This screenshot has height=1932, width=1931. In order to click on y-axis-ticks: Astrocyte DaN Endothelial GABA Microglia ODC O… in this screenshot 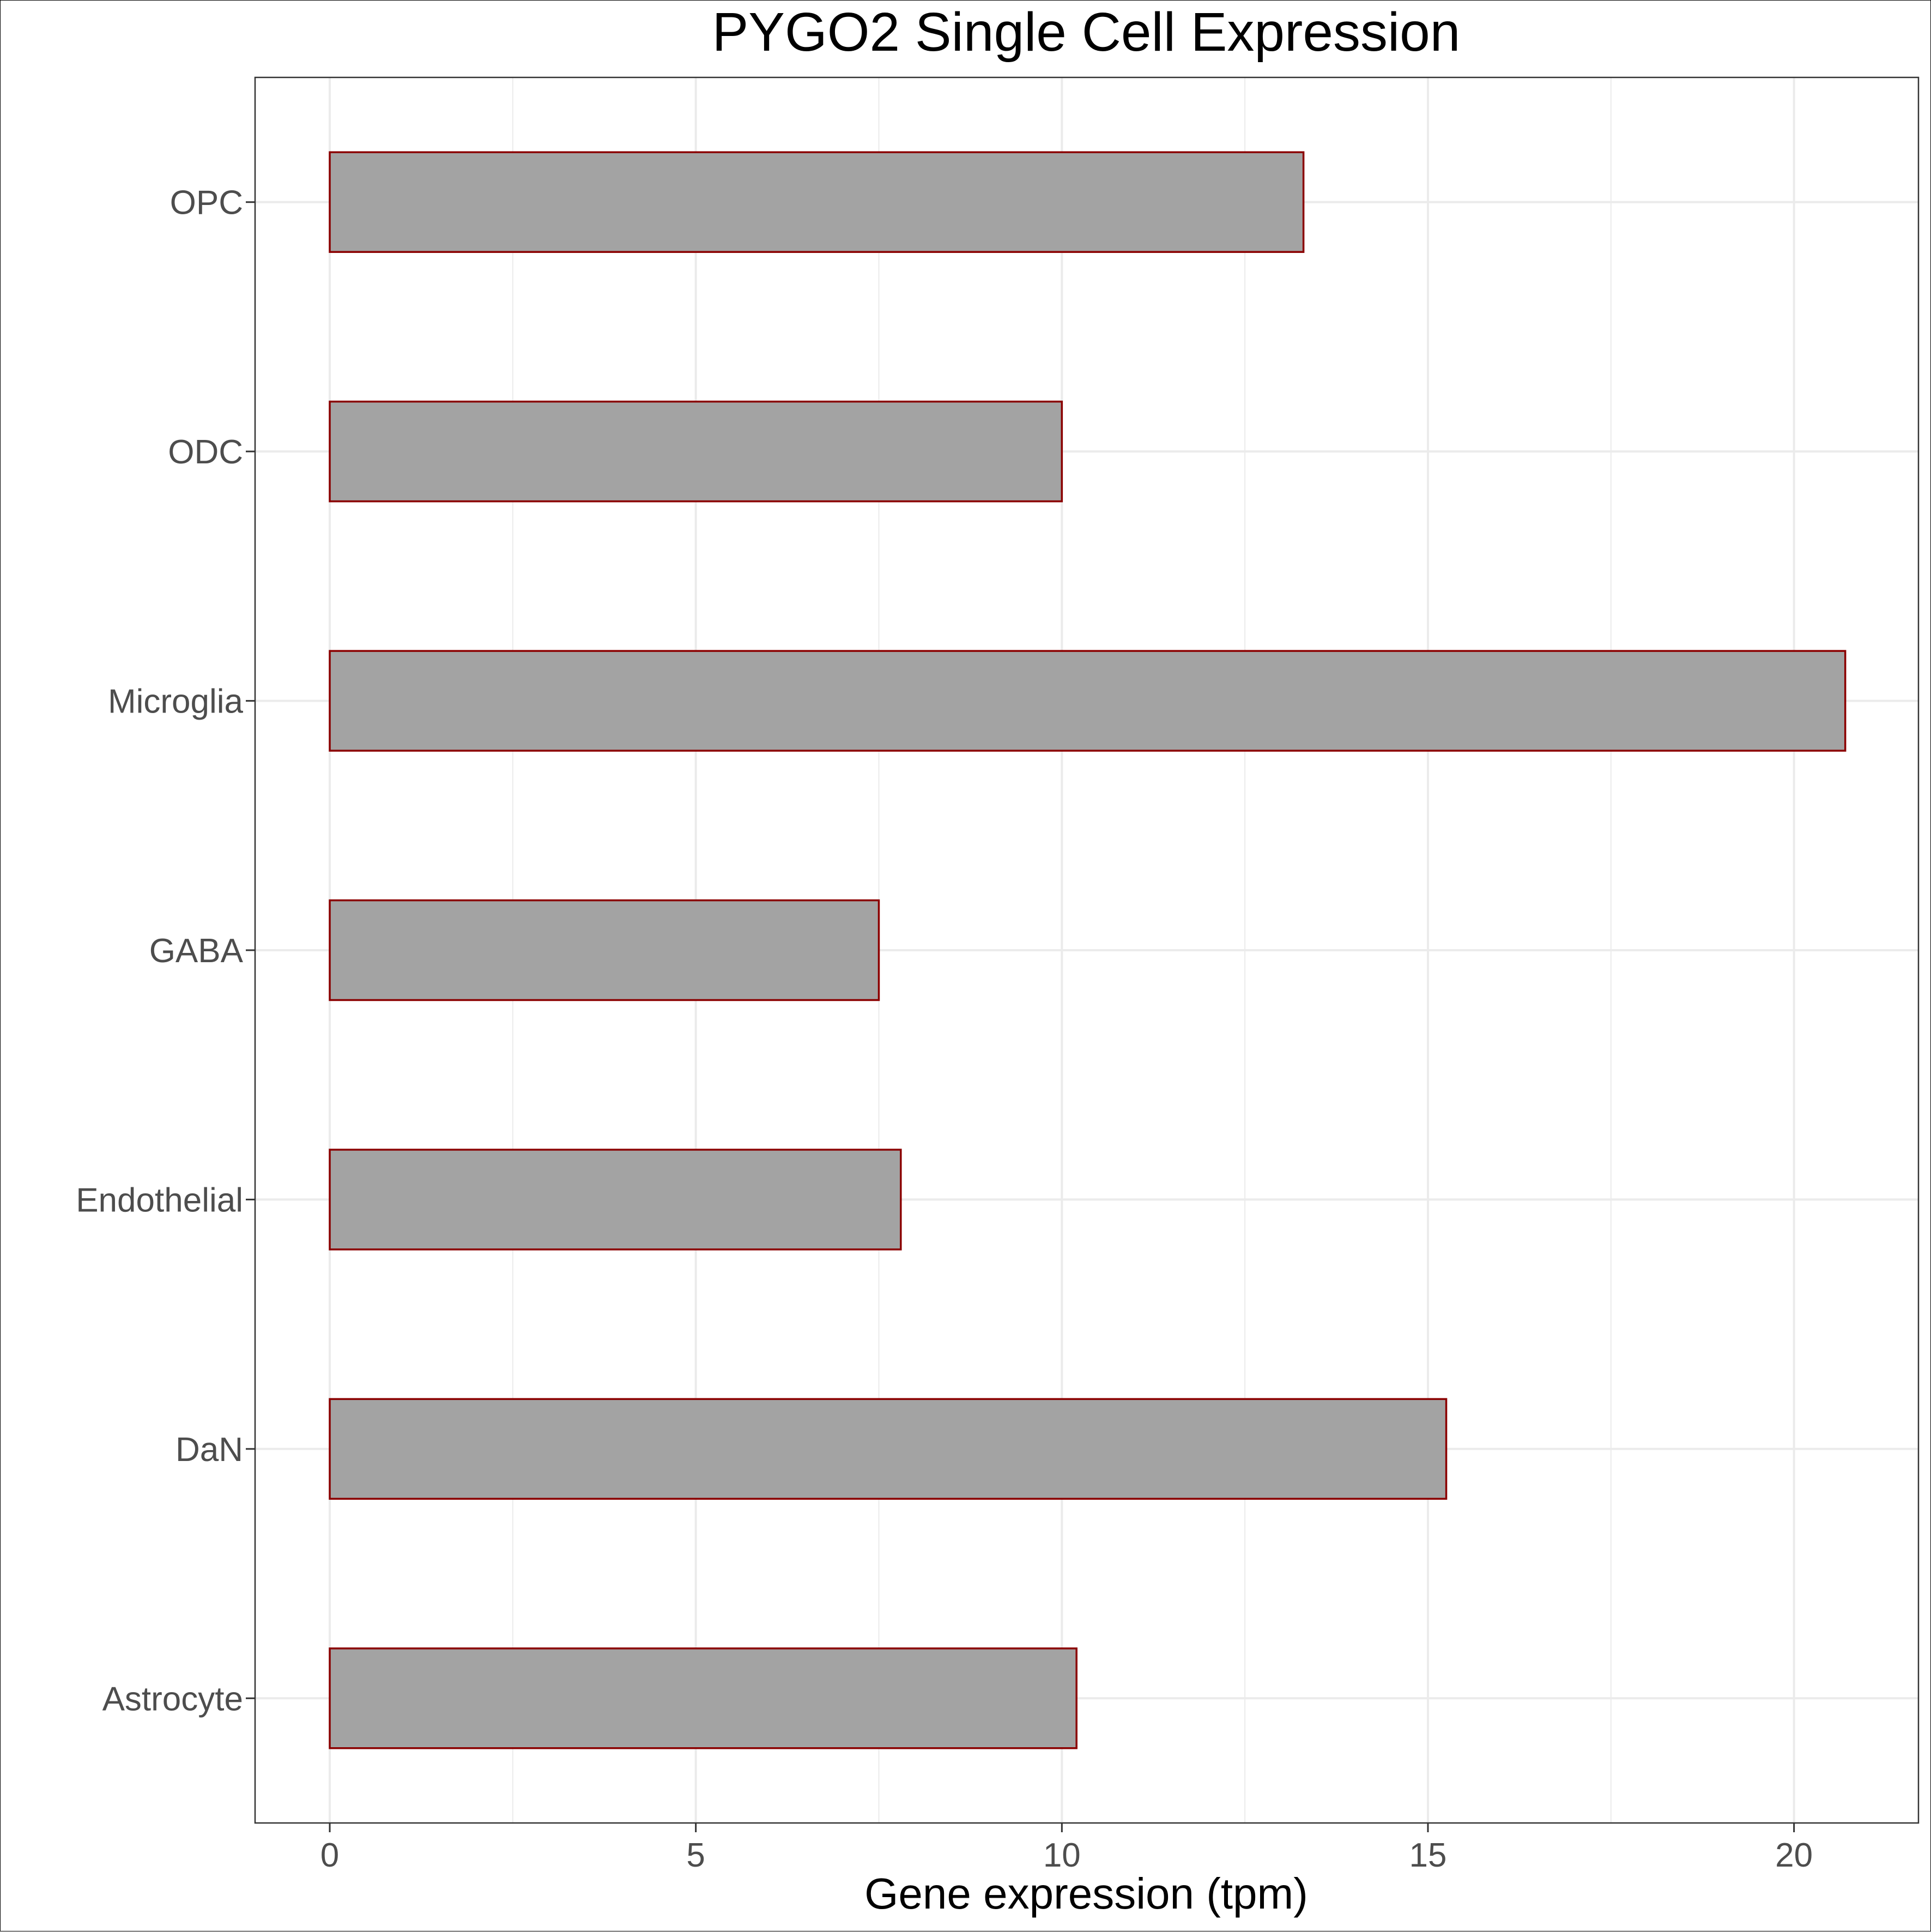, I will do `click(165, 951)`.